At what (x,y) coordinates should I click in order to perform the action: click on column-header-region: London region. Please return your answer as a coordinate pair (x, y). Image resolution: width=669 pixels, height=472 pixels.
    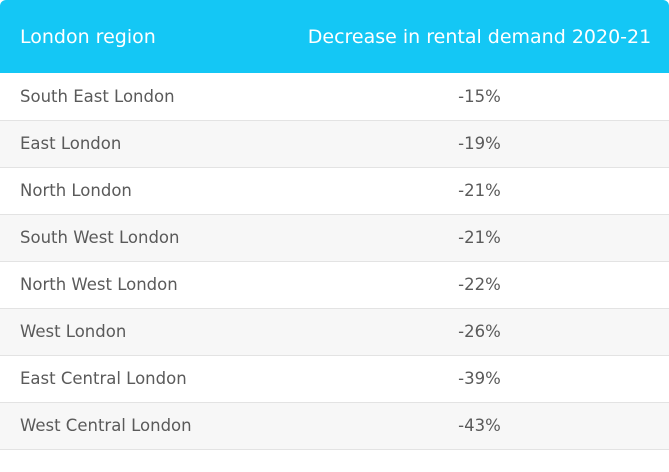
    Looking at the image, I should click on (131, 36).